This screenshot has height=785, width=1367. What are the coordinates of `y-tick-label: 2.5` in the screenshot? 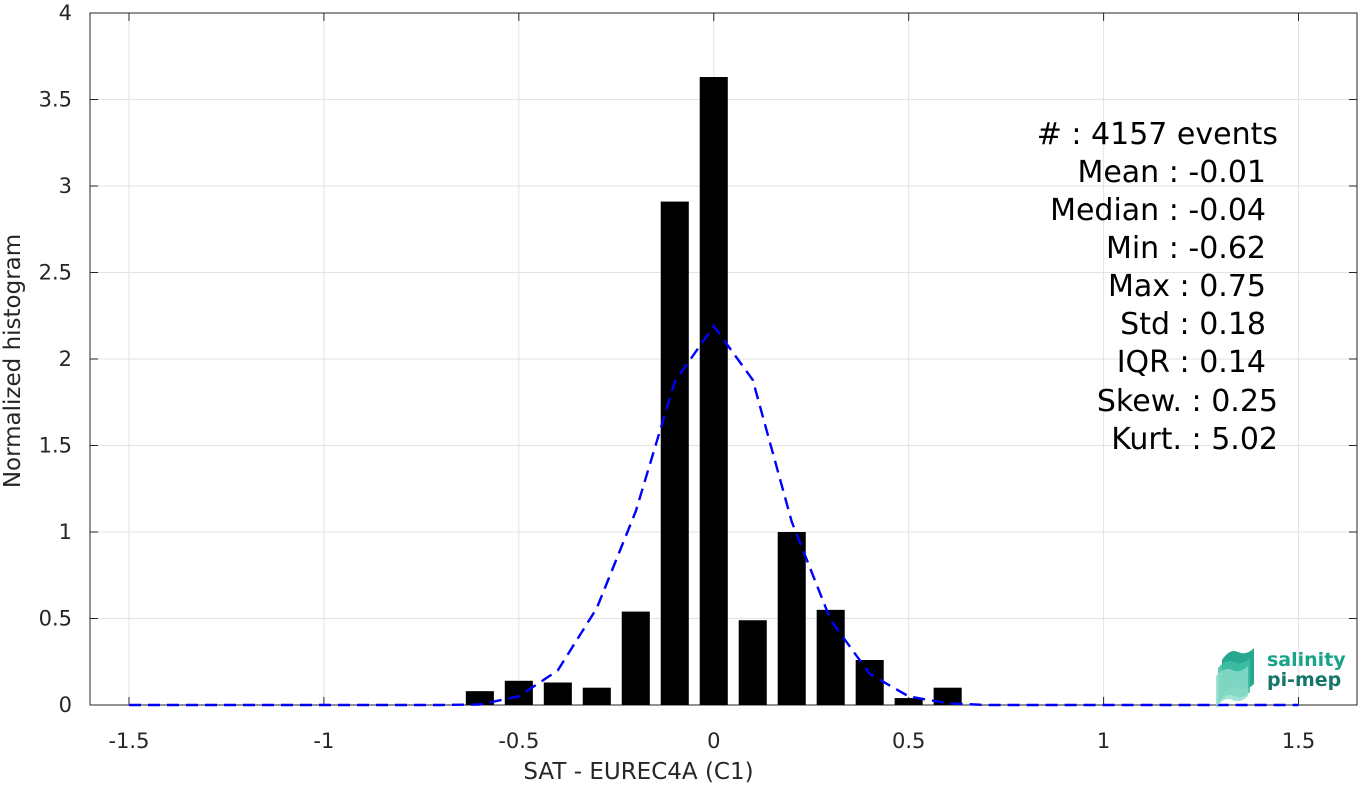 It's located at (55, 273).